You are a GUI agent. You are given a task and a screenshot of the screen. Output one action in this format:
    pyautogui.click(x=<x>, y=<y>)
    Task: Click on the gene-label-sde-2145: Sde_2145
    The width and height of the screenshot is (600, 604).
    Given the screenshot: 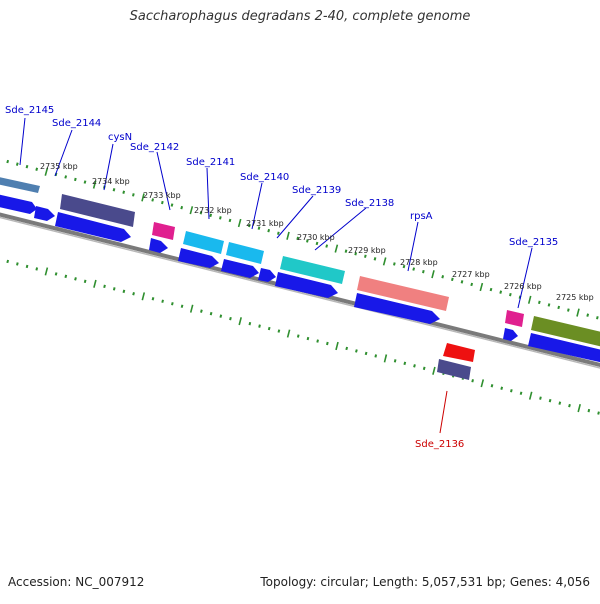 What is the action you would take?
    pyautogui.click(x=29, y=110)
    